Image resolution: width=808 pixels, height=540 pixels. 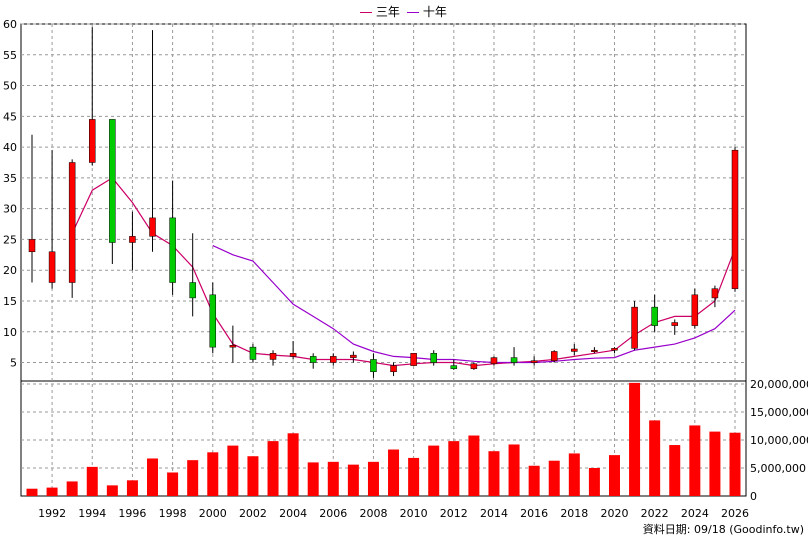 What do you see at coordinates (373, 513) in the screenshot?
I see `x-tick-label: 2008` at bounding box center [373, 513].